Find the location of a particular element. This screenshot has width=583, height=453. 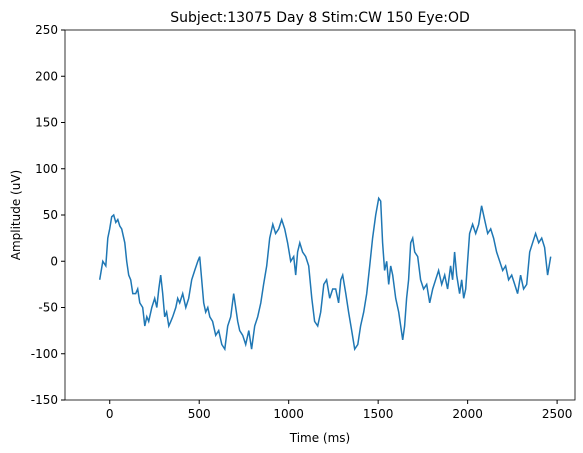

x-tick-label: 0 is located at coordinates (110, 414).